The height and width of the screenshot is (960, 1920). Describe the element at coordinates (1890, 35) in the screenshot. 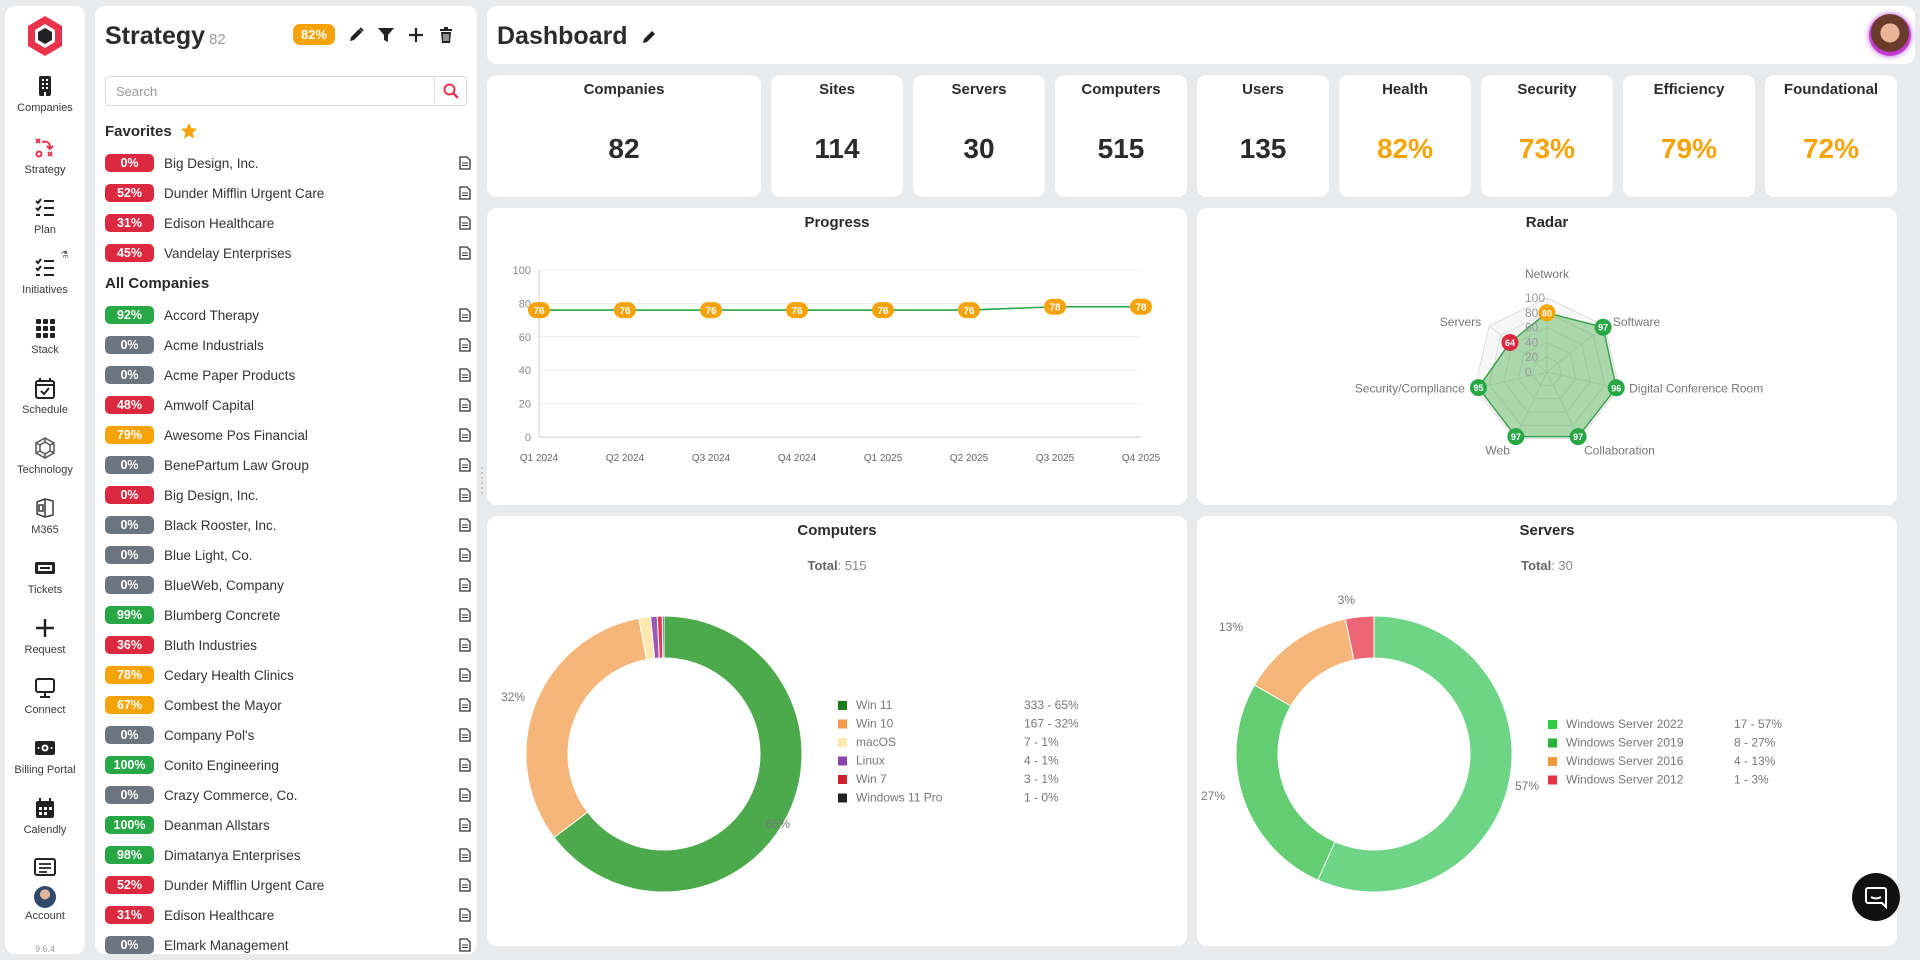

I see `user-avatar` at that location.